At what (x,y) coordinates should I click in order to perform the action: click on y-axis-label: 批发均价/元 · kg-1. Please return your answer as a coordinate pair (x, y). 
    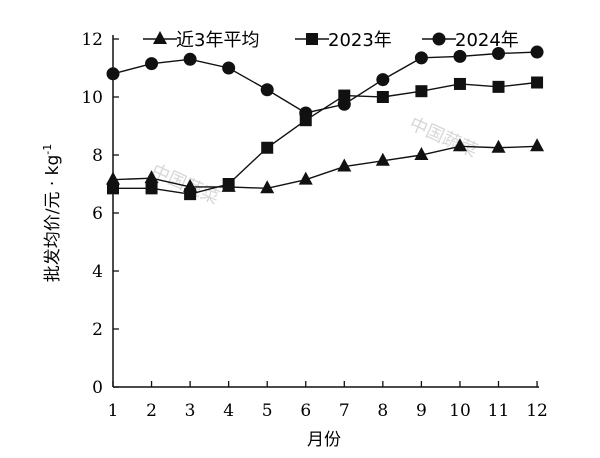
    Looking at the image, I should click on (52, 213).